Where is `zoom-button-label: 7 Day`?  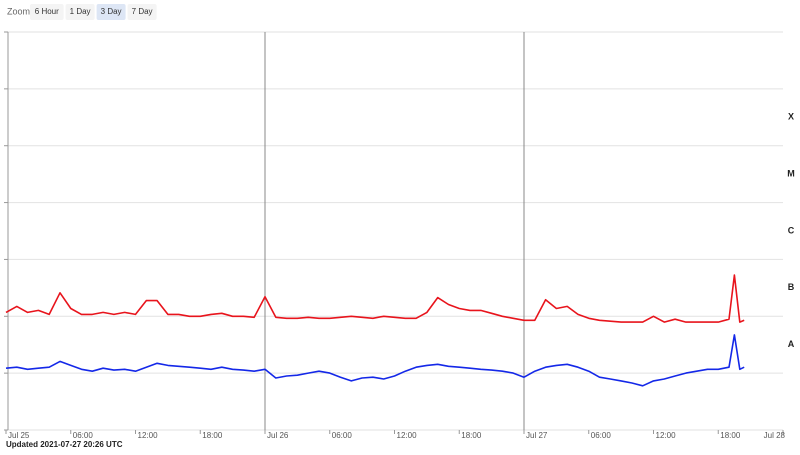
zoom-button-label: 7 Day is located at coordinates (142, 11).